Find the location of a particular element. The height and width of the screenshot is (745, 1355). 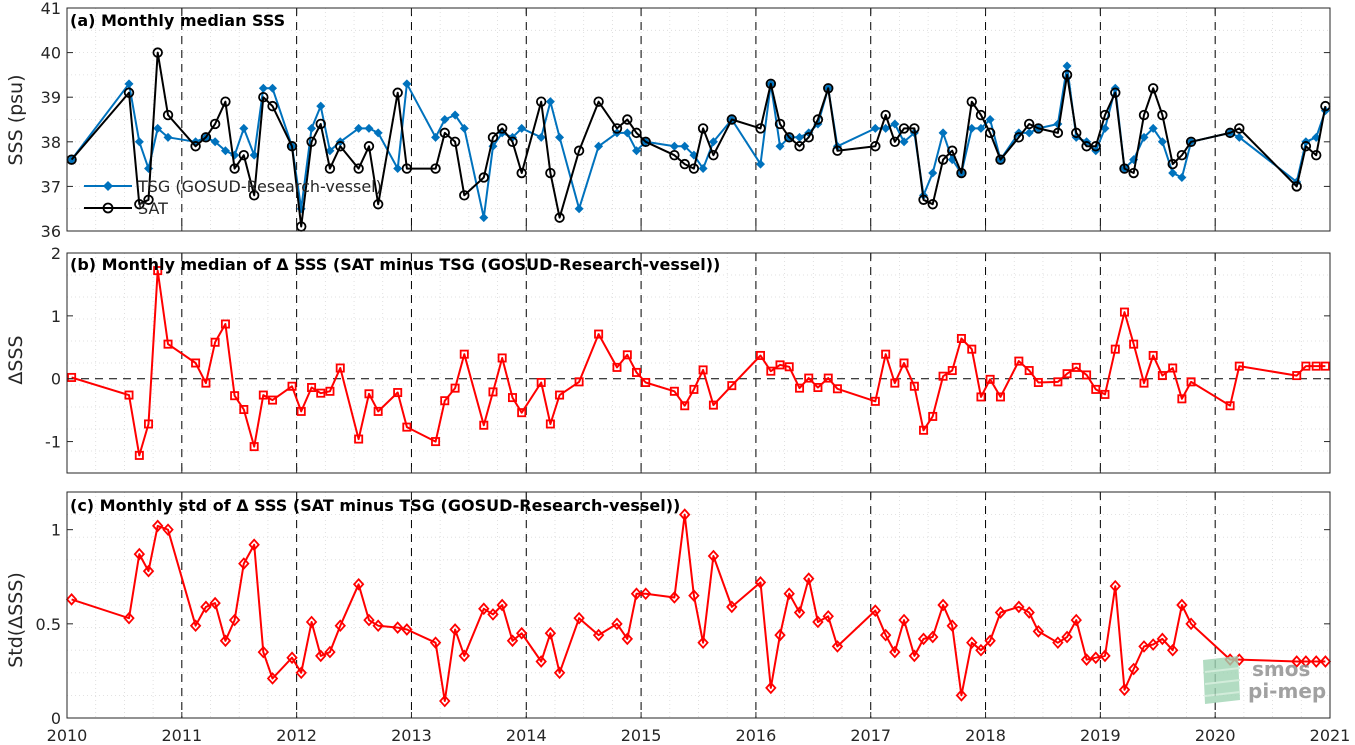

y-tick-label: -1 is located at coordinates (53, 442).